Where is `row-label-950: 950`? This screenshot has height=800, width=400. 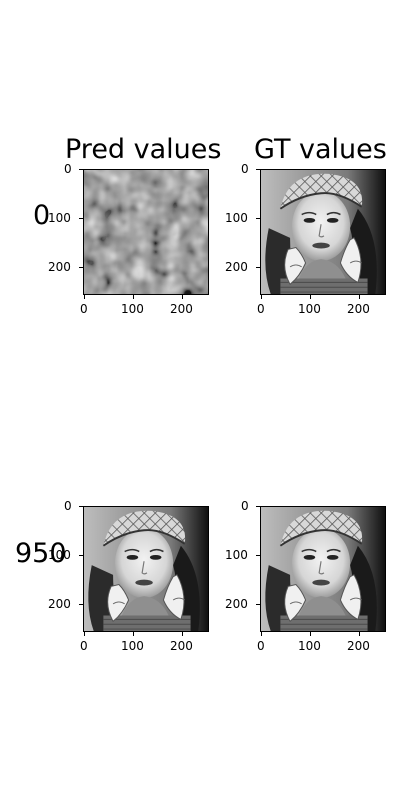
row-label-950: 950 is located at coordinates (41, 553).